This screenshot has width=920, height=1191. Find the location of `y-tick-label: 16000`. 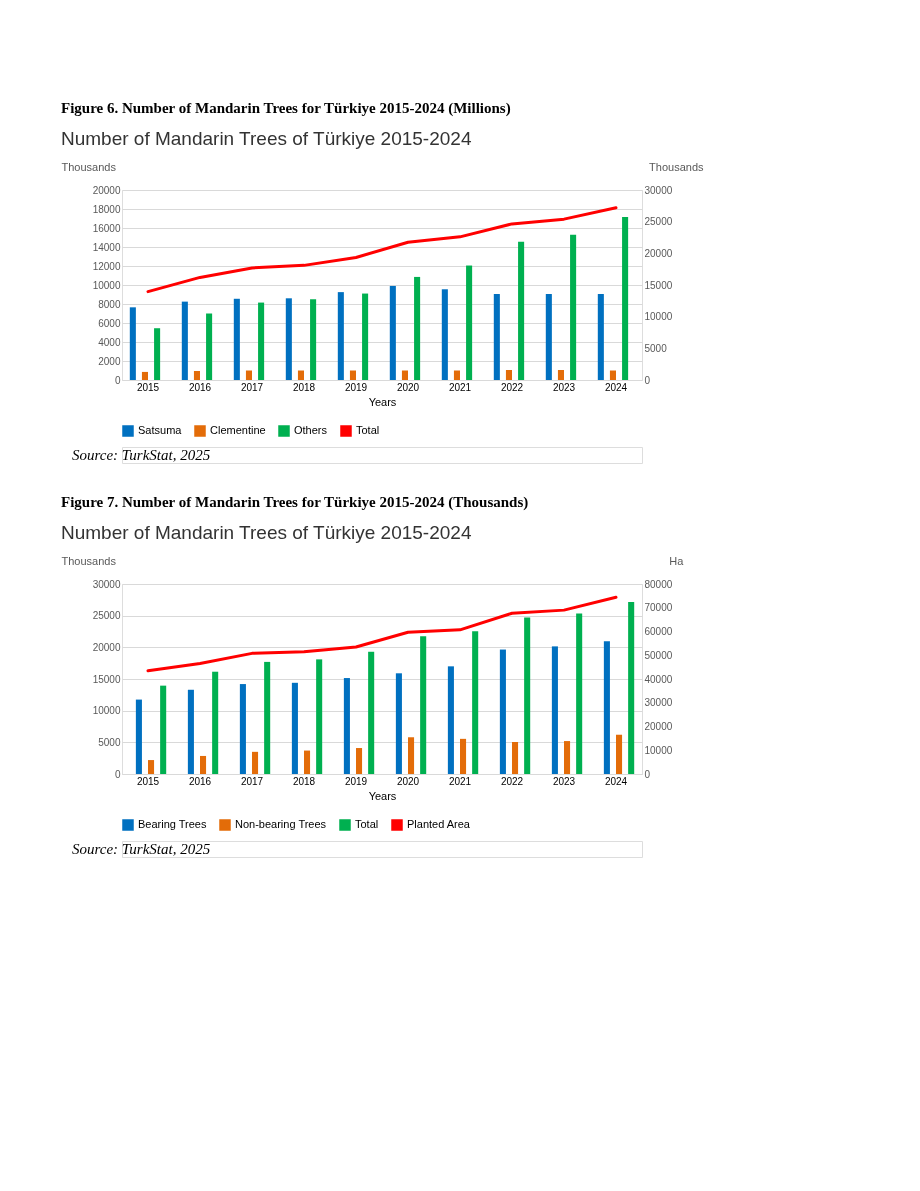

y-tick-label: 16000 is located at coordinates (106, 228).